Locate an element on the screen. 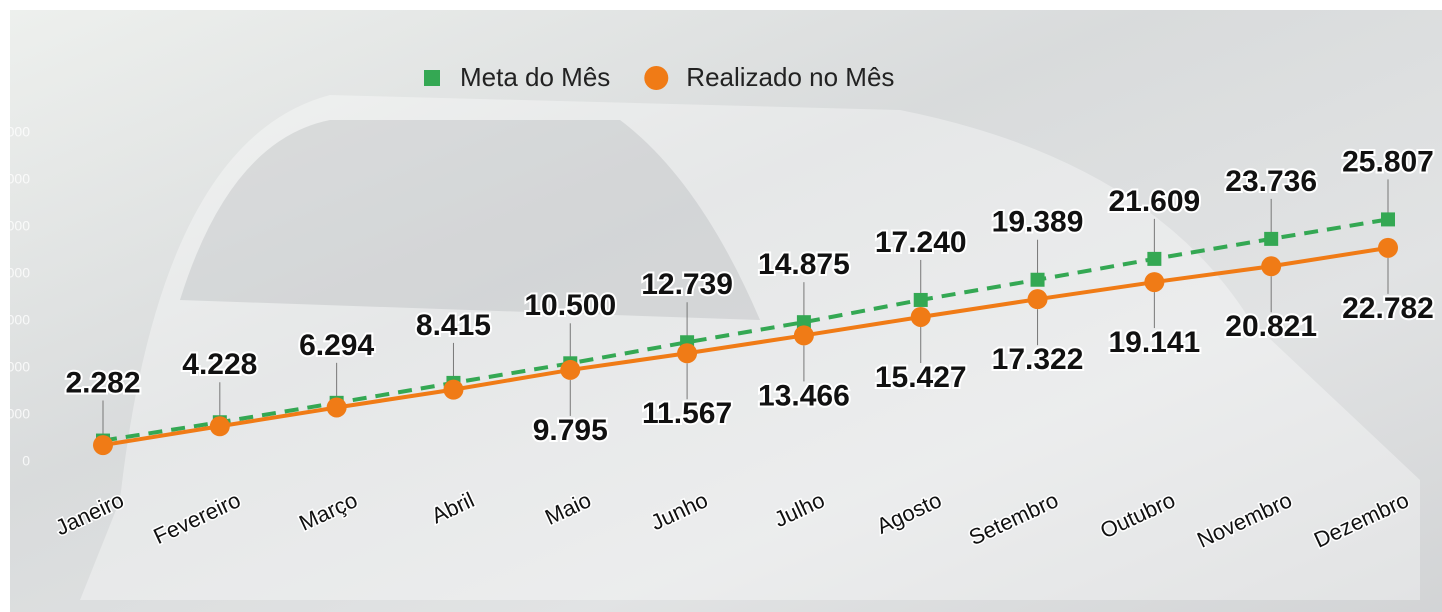 The image size is (1442, 612). y-tick-label: 35.000 is located at coordinates (15, 132).